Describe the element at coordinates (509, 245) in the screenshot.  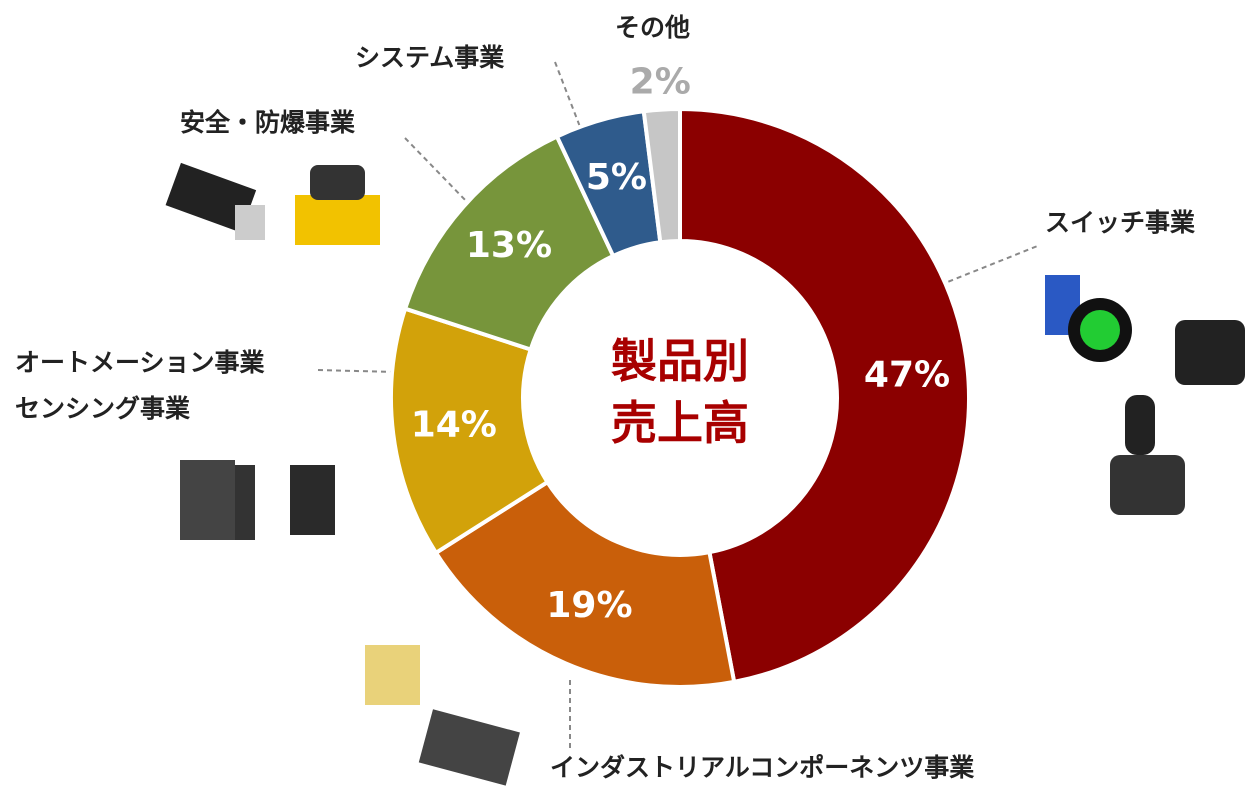
I see `value-label: 13%` at that location.